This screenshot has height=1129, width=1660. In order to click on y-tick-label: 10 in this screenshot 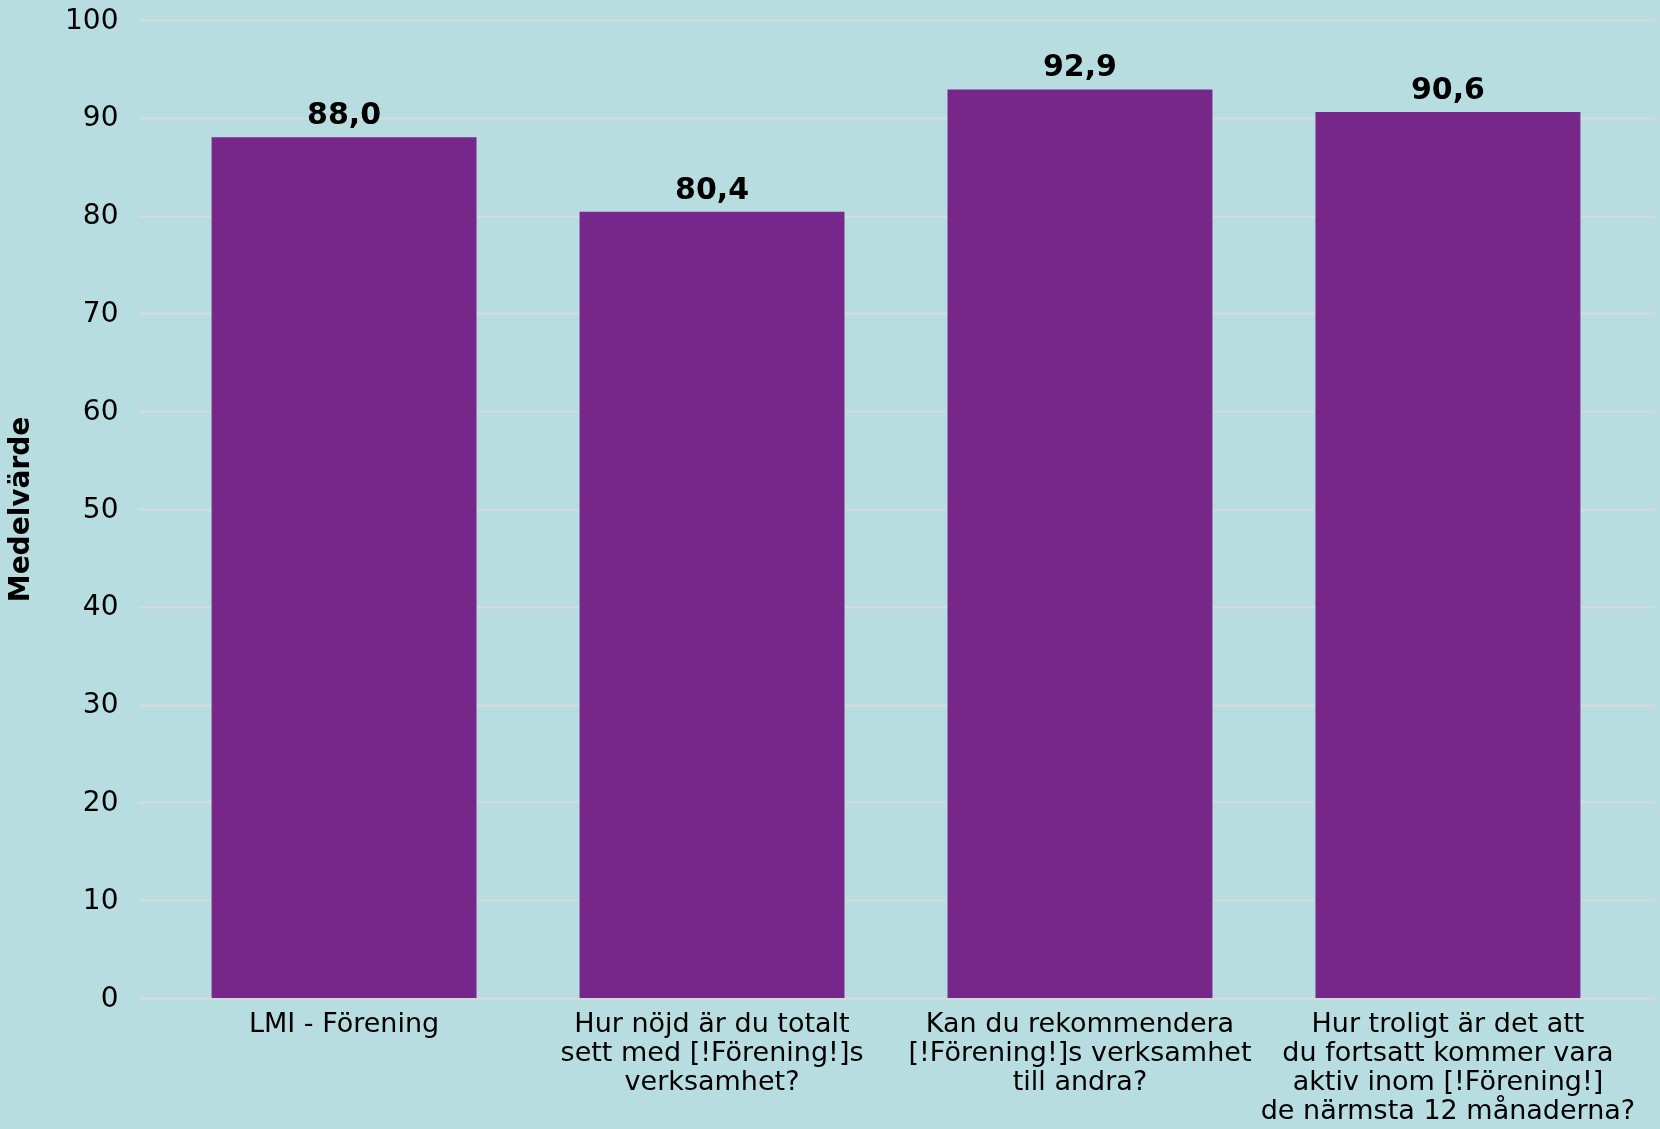, I will do `click(100, 899)`.